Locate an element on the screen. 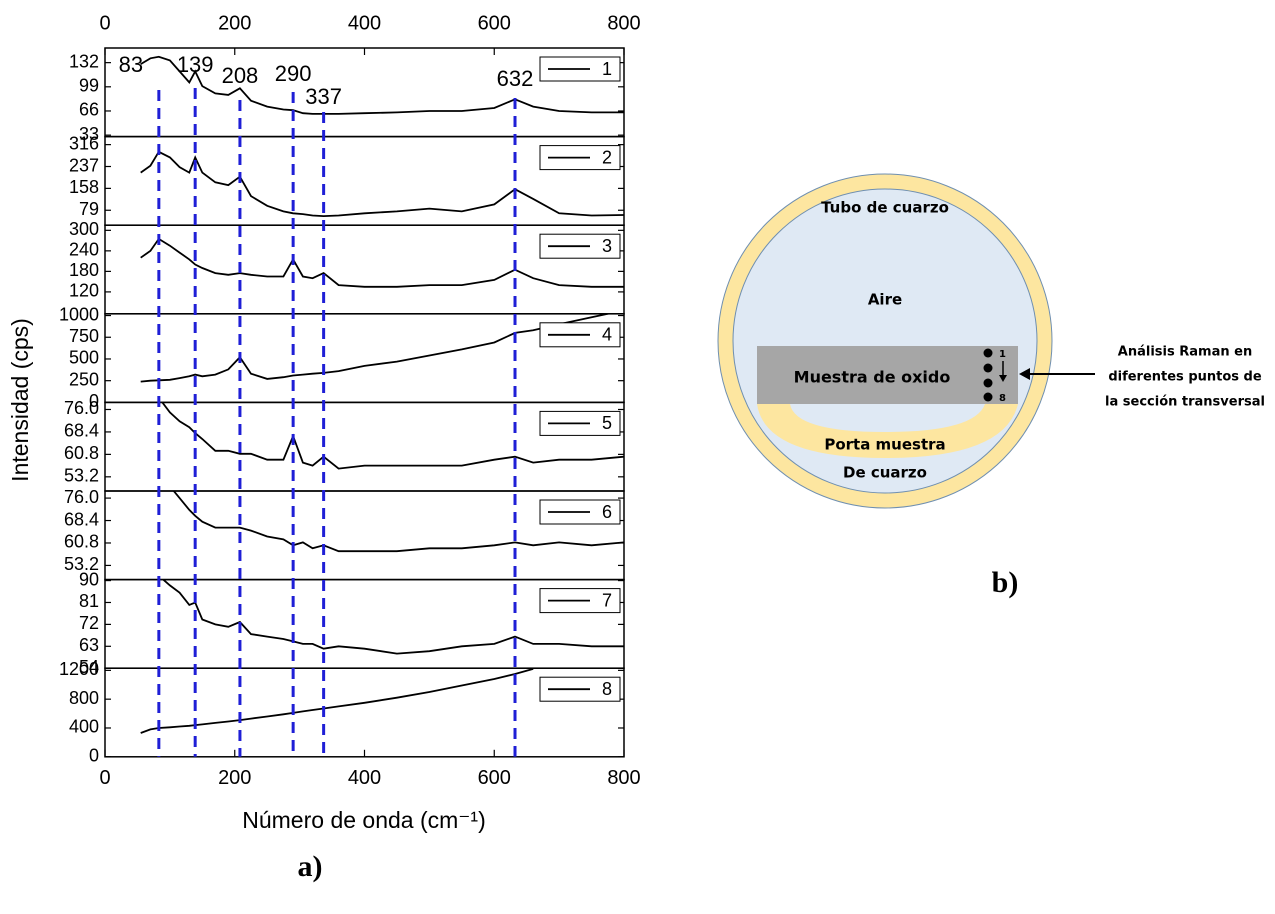 The height and width of the screenshot is (914, 1275). label: Aire is located at coordinates (885, 300).